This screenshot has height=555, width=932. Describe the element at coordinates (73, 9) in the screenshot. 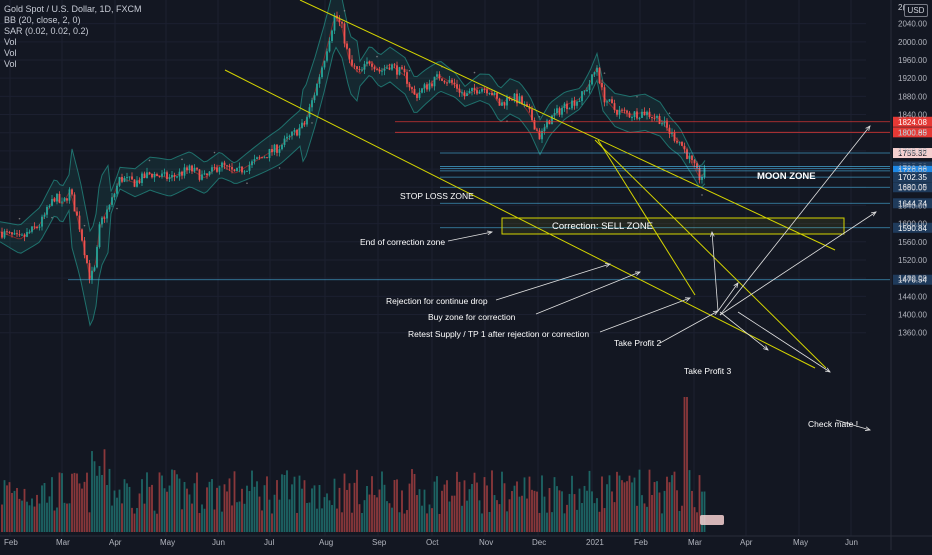

I see `symbol-title: Gold Spot / U.S. Dollar, 1D, FXCM` at that location.